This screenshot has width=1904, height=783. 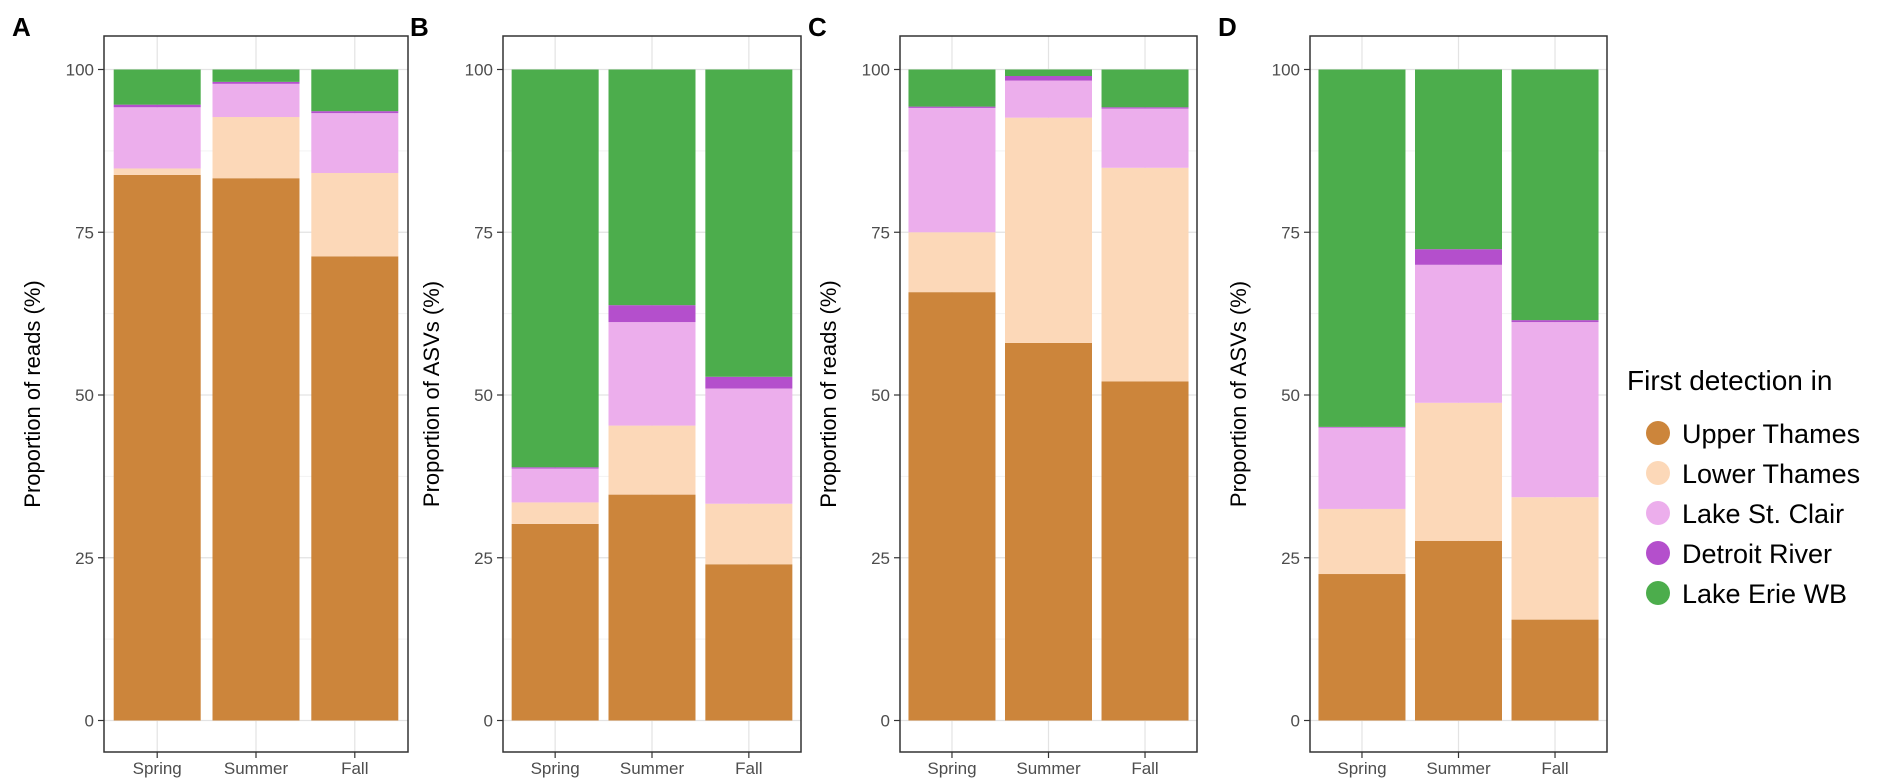 What do you see at coordinates (1145, 108) in the screenshot?
I see `panel-c-bar-fall-detroit-river` at bounding box center [1145, 108].